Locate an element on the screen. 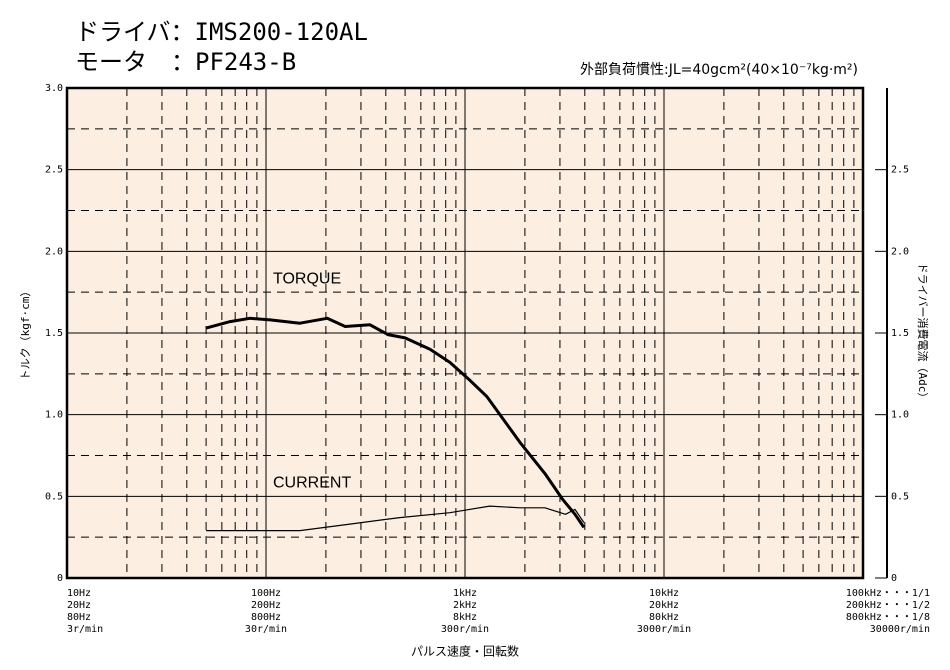 The width and height of the screenshot is (950, 670). x-tick-sublabel: 8kHz is located at coordinates (465, 617).